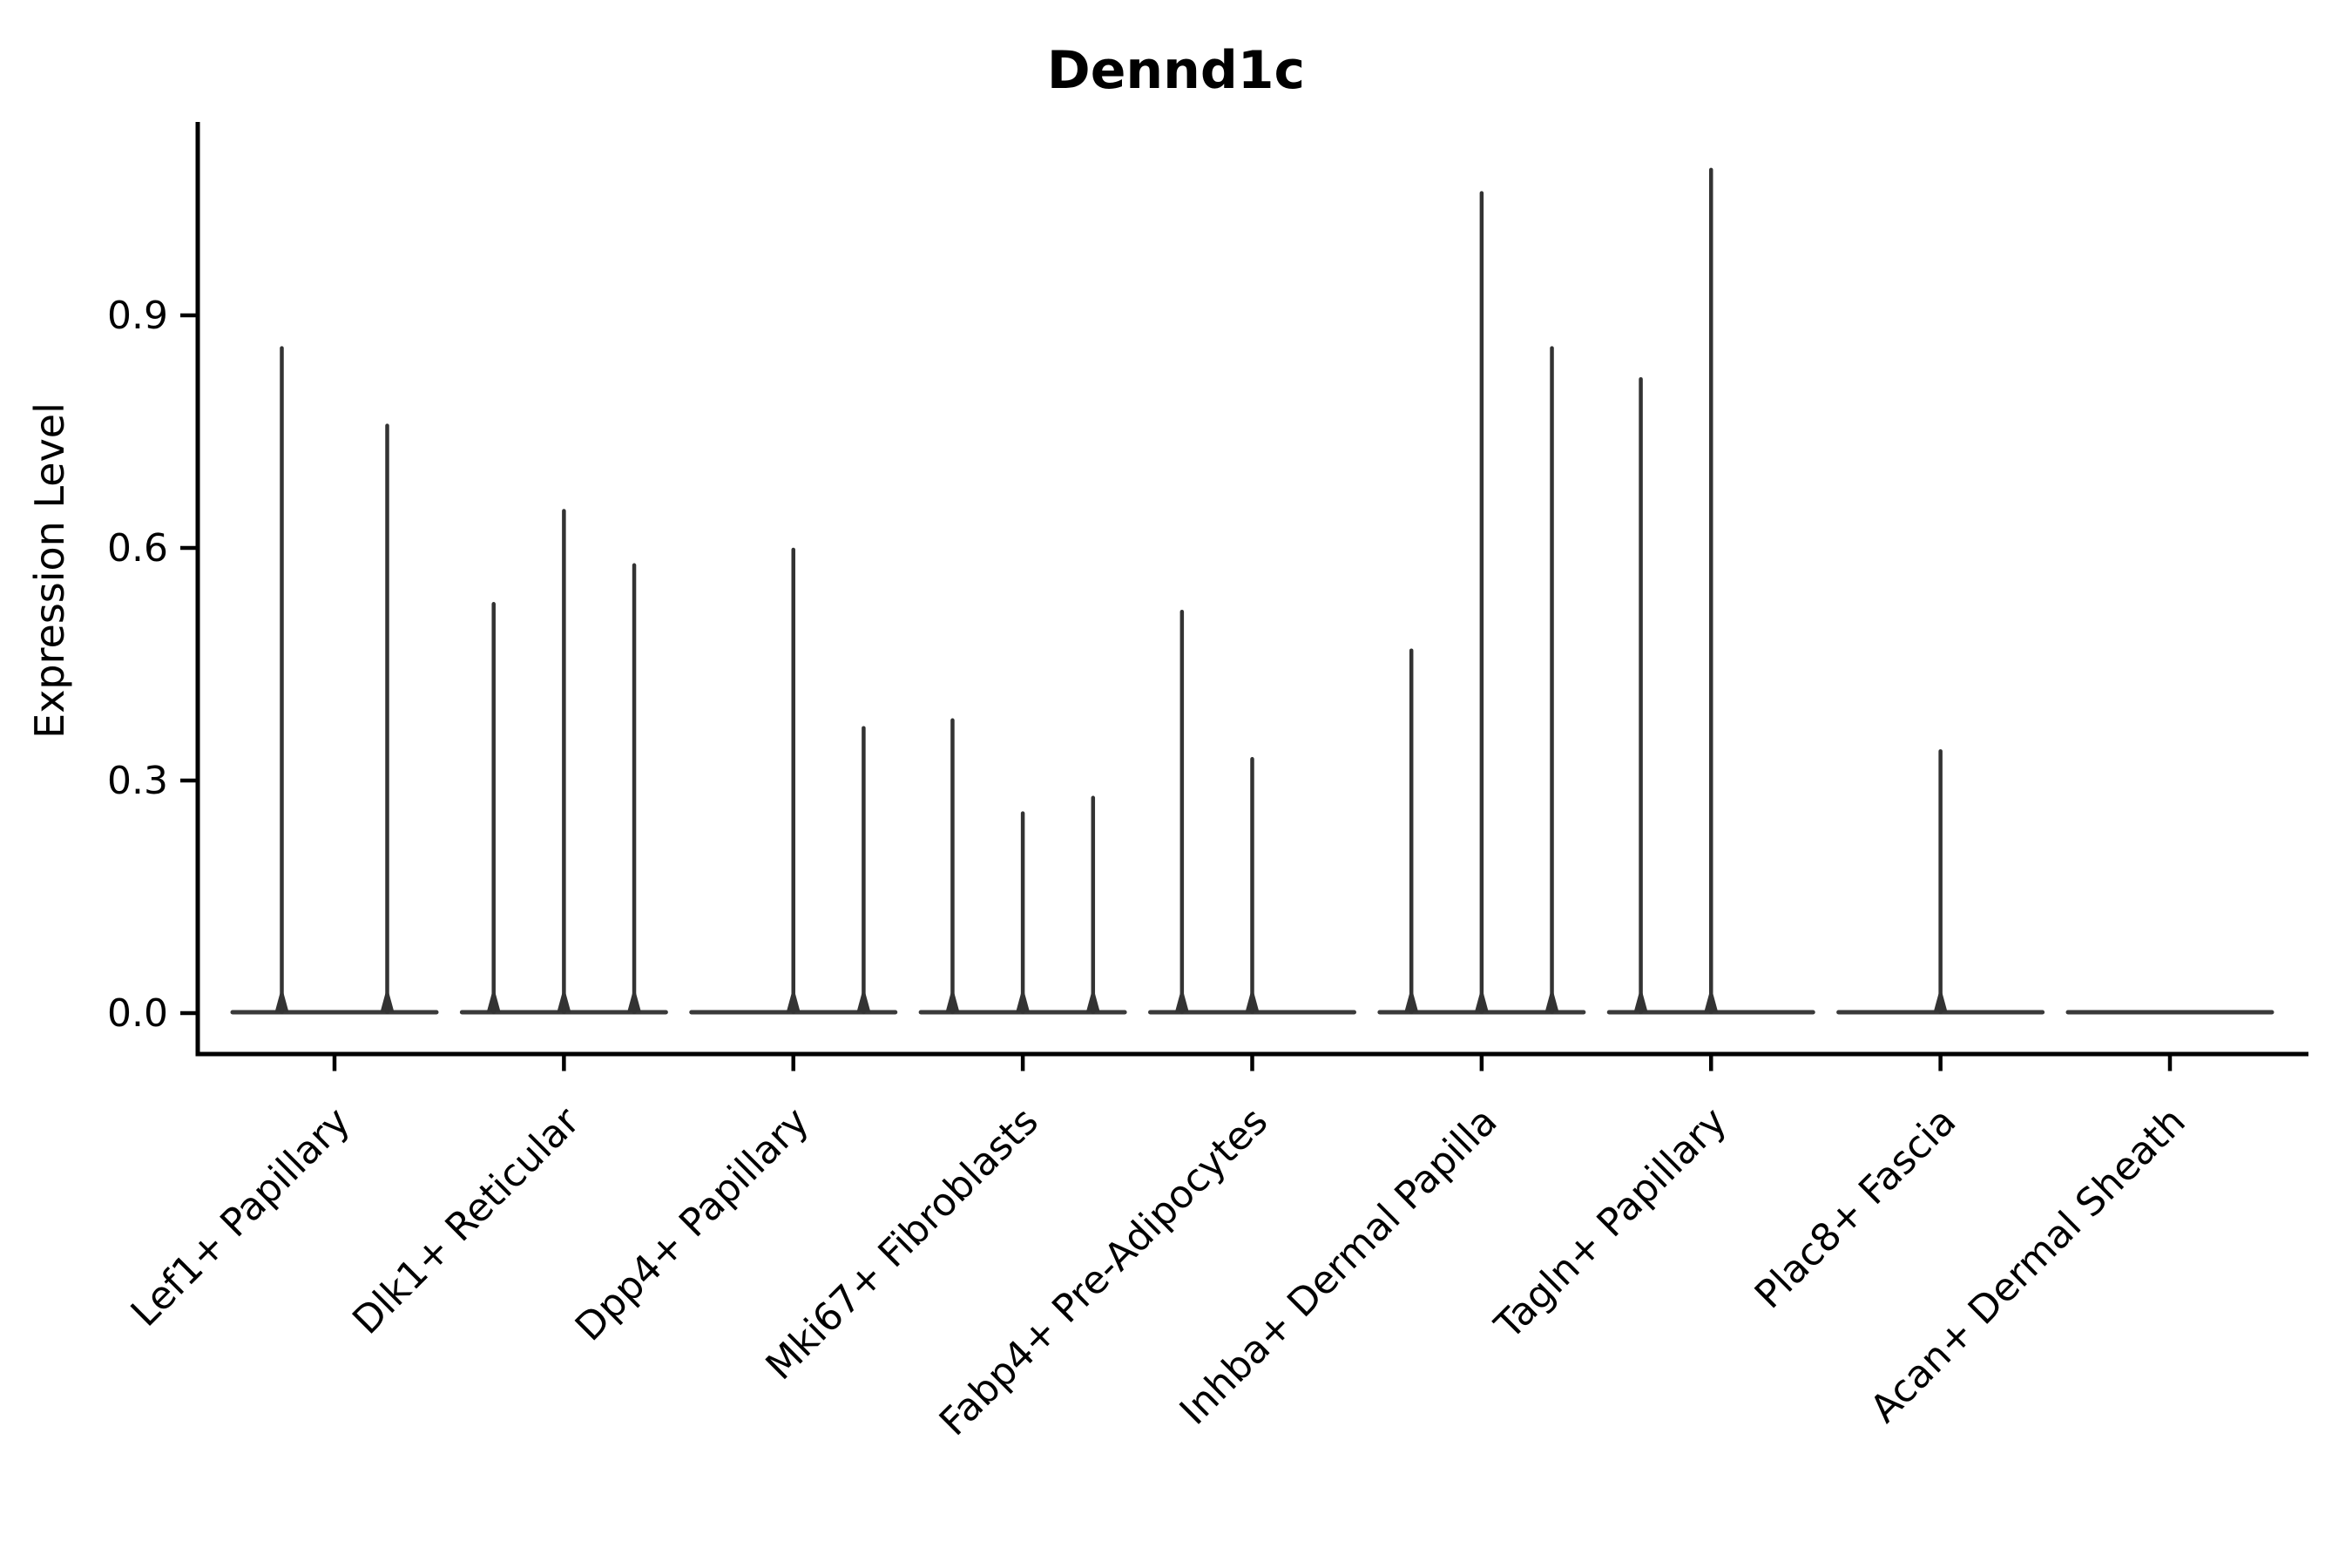 Image resolution: width=2352 pixels, height=1568 pixels. What do you see at coordinates (49, 570) in the screenshot?
I see `y-axis-label: Expression Level` at bounding box center [49, 570].